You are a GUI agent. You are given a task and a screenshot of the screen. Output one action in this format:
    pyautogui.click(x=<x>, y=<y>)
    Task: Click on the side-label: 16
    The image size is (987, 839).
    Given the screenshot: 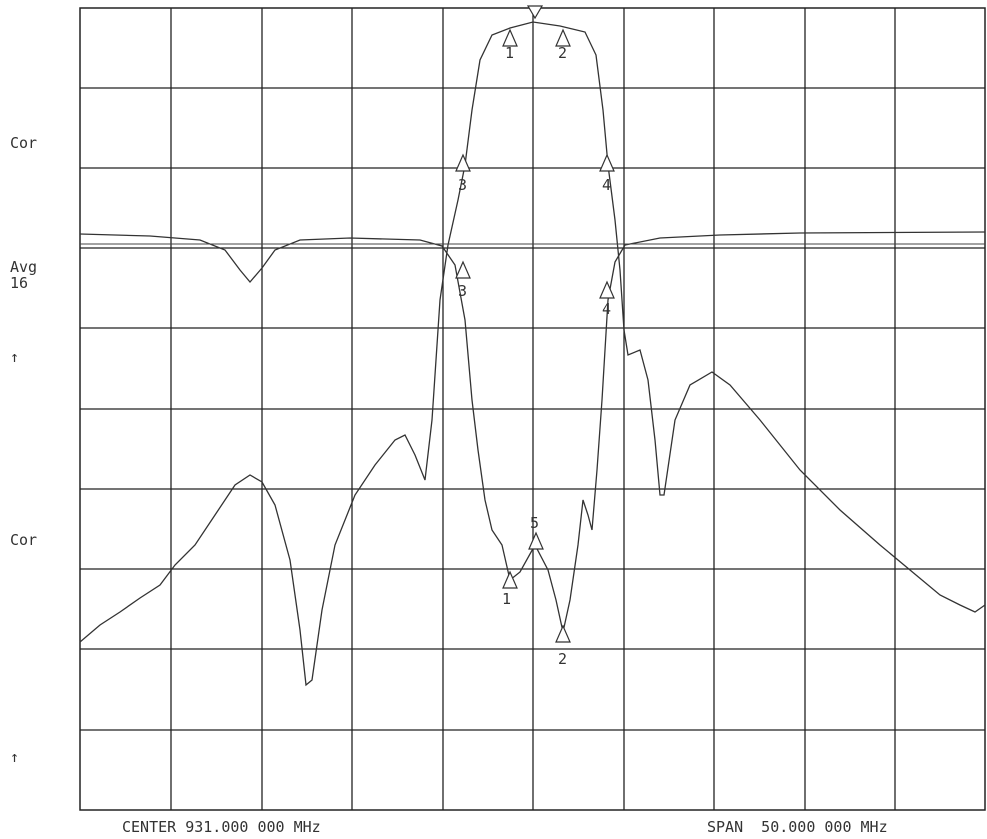 What is the action you would take?
    pyautogui.click(x=19, y=283)
    